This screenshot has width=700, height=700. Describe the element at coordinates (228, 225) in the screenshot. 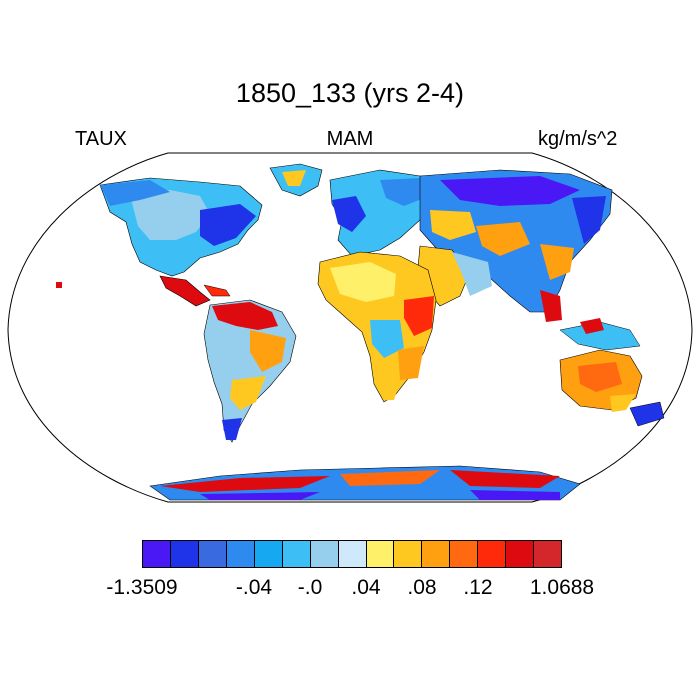

I see `land-north-america-east` at that location.